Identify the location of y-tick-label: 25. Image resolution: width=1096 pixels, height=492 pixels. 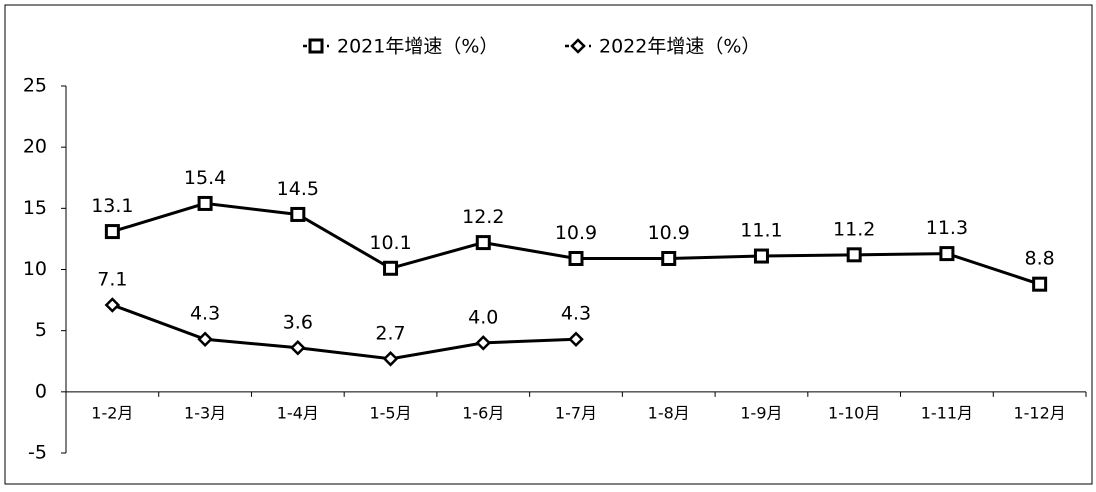
(35, 86).